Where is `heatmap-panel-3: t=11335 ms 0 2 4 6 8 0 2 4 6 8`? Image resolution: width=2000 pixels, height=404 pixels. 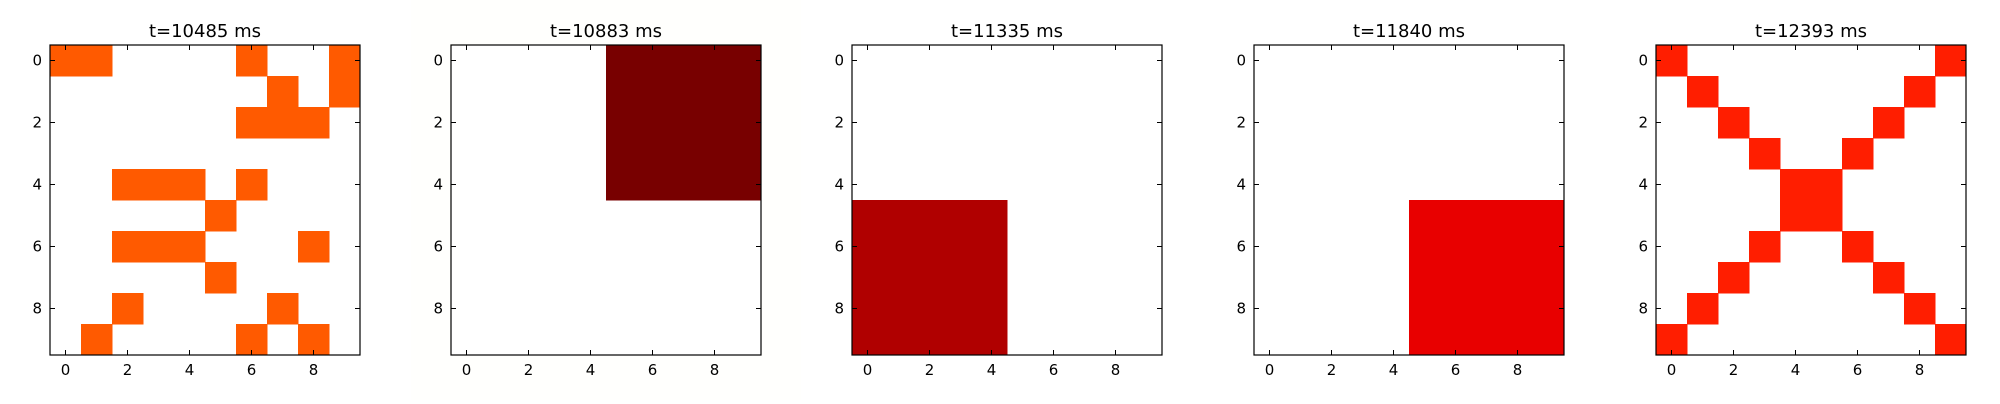 heatmap-panel-3: t=11335 ms 0 2 4 6 8 0 2 4 6 8 is located at coordinates (998, 200).